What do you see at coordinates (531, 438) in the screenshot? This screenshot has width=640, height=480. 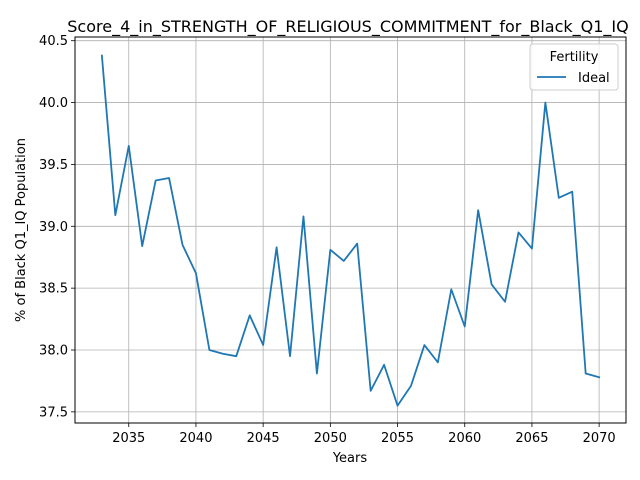 I see `x-tick-label: 2065` at bounding box center [531, 438].